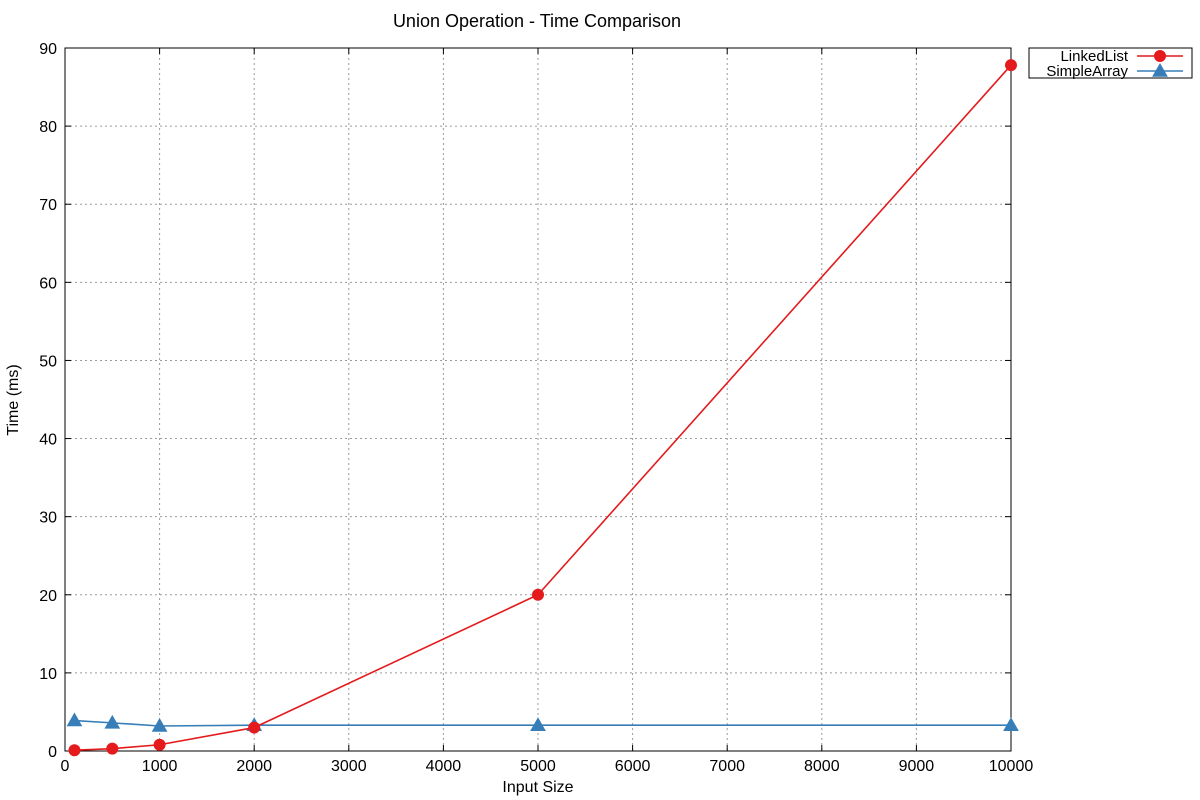  I want to click on y-tick-label: 10, so click(48, 674).